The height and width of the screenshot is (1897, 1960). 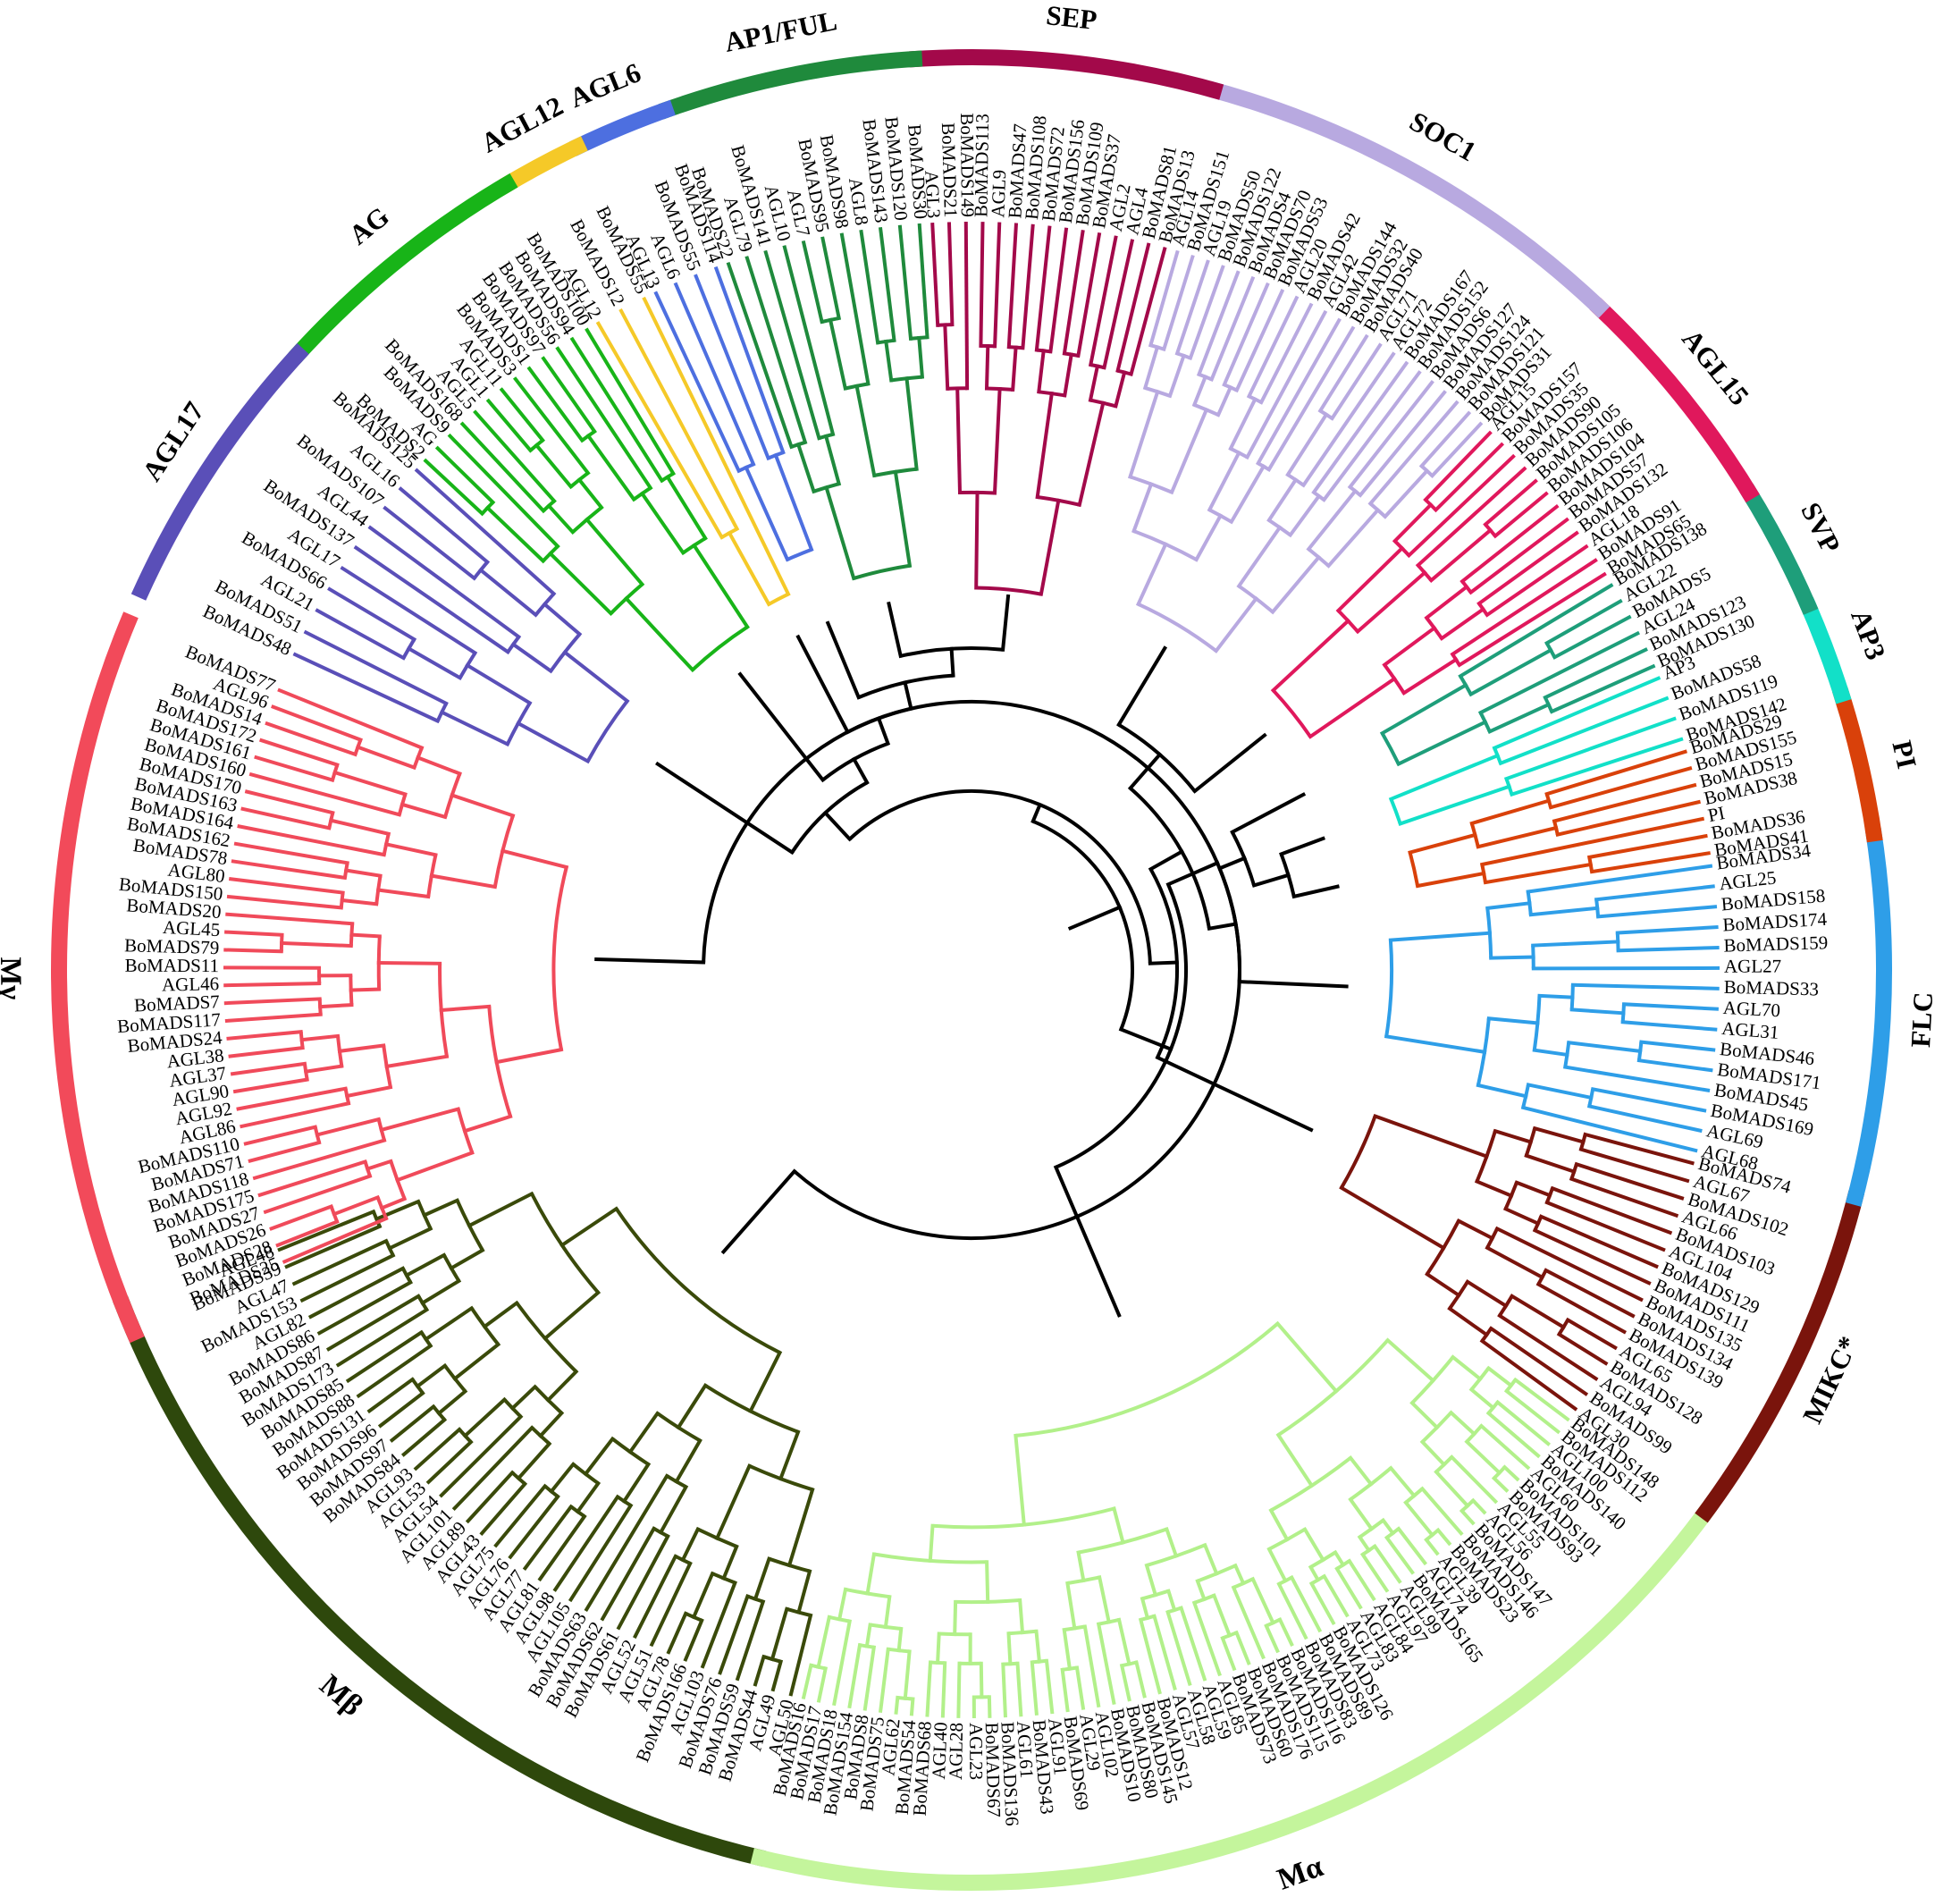 I want to click on clade-AGL12-branch, so click(x=679, y=420).